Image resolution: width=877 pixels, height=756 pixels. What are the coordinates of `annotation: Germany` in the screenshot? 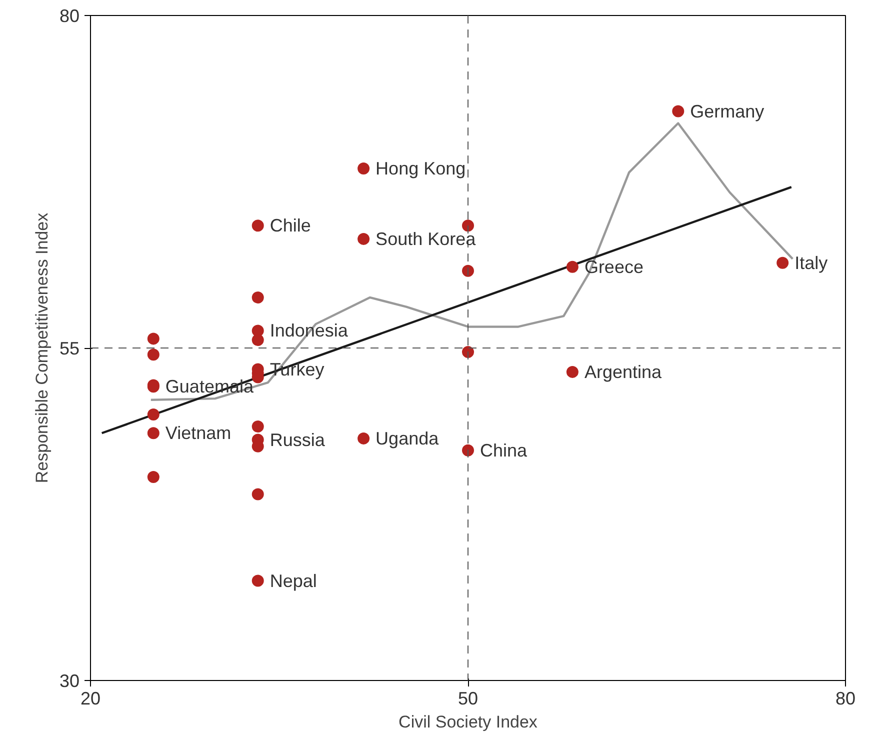 It's located at (727, 111).